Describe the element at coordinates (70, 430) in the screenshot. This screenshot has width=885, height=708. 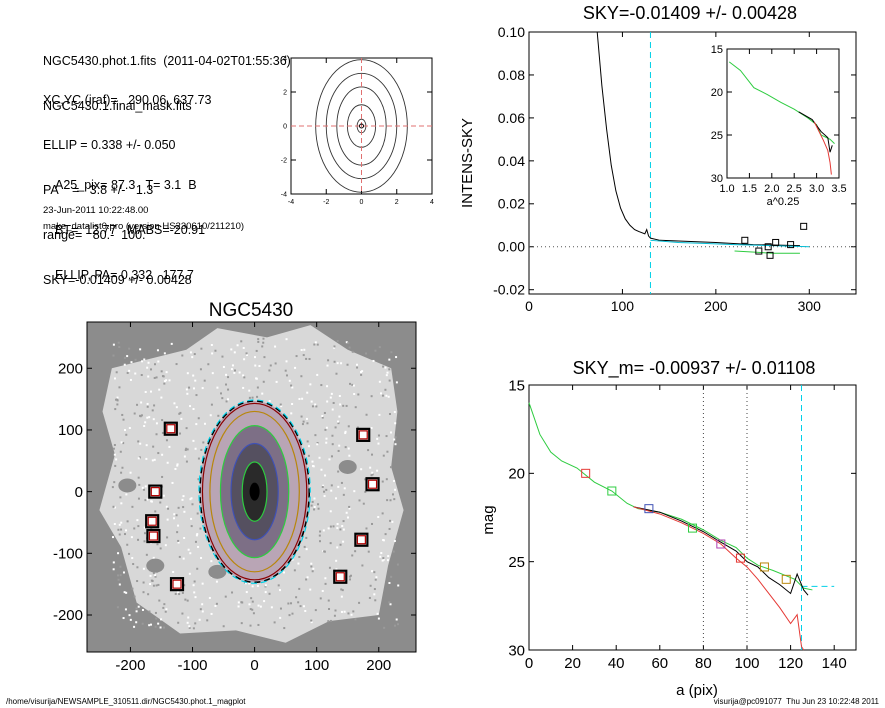
I see `image-y-tick-label: 100` at that location.